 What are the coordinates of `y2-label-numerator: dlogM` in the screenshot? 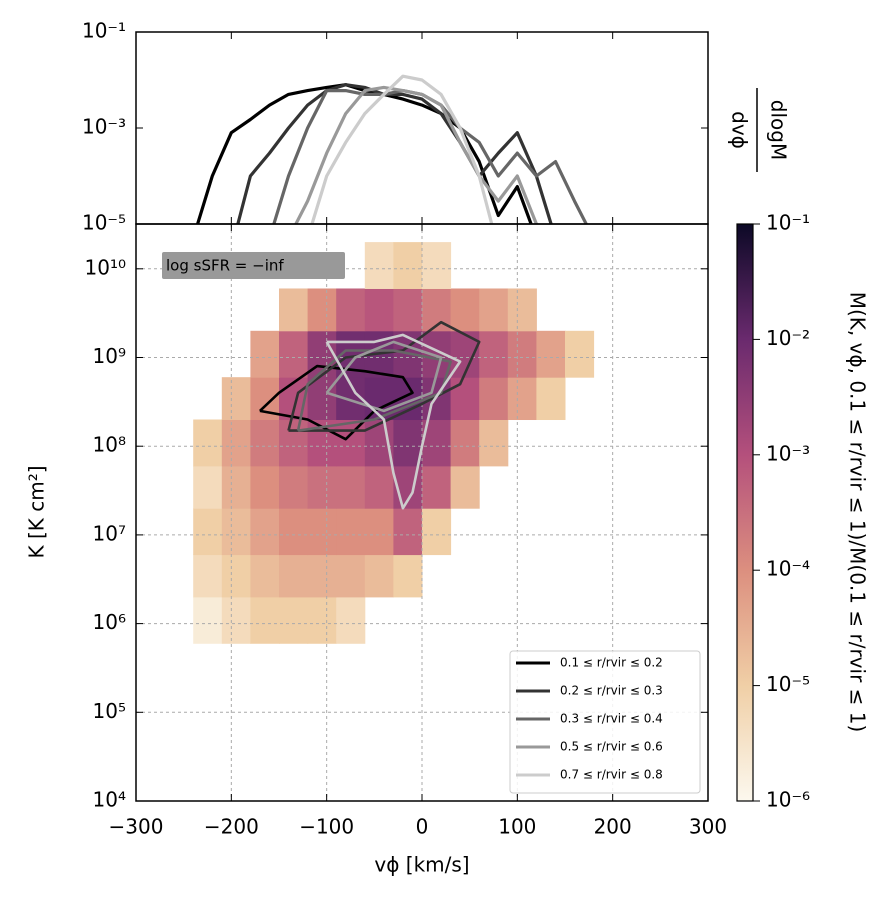 It's located at (779, 130).